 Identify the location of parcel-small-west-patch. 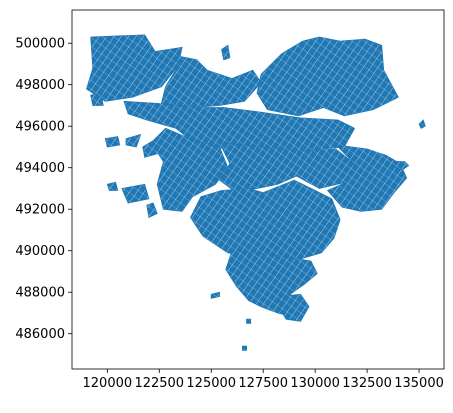
(112, 186).